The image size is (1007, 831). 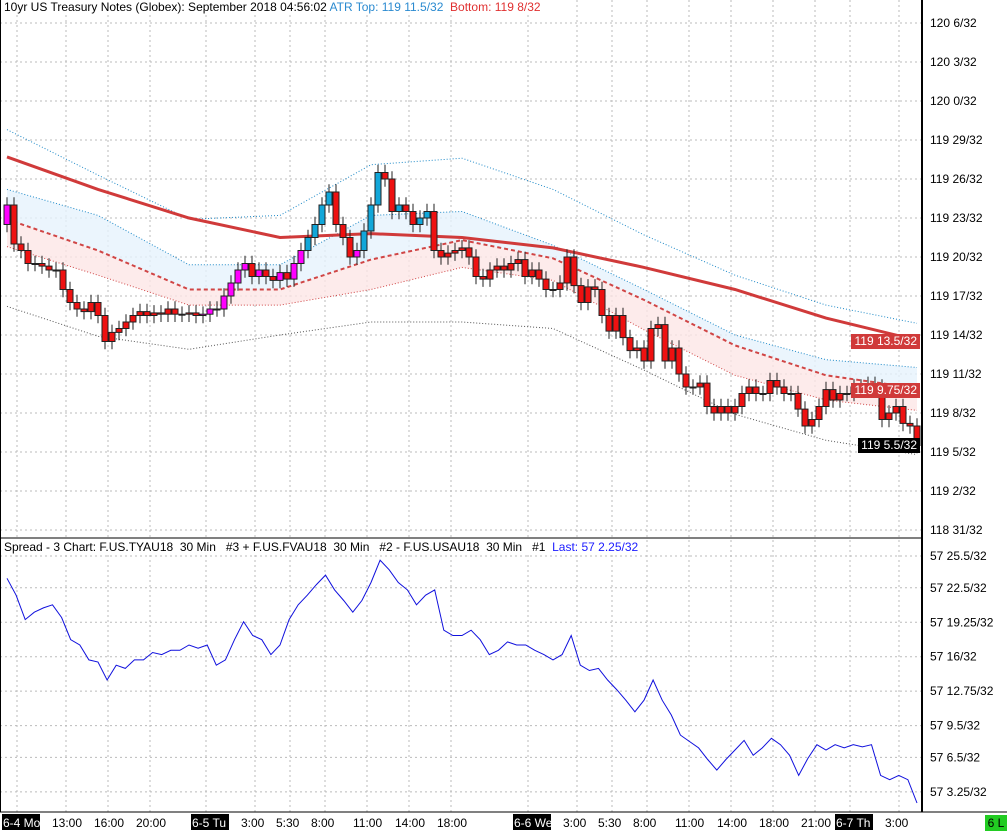 I want to click on price-axis-label: 119 11/32, so click(x=956, y=374).